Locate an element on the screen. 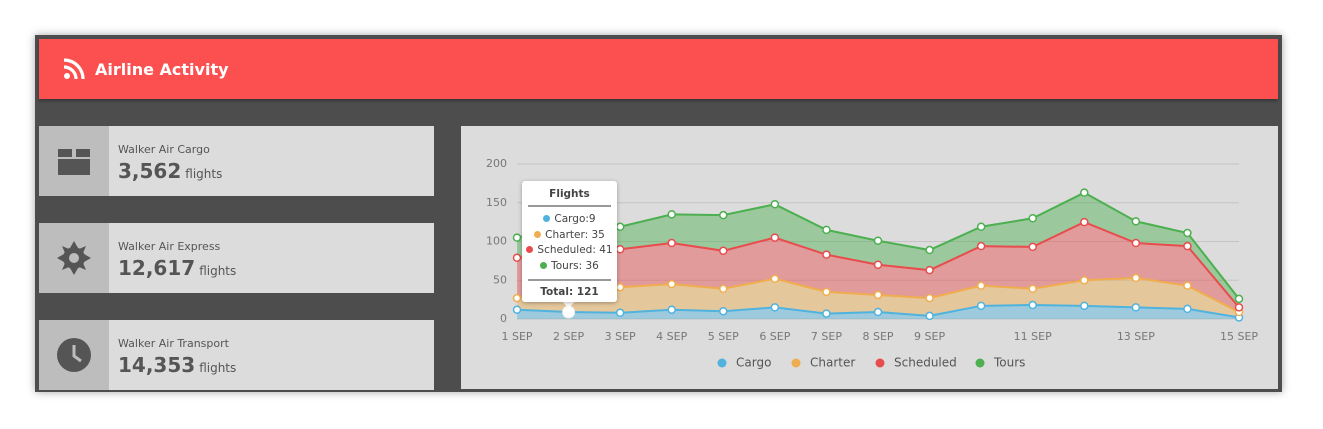  box-icon is located at coordinates (74, 162).